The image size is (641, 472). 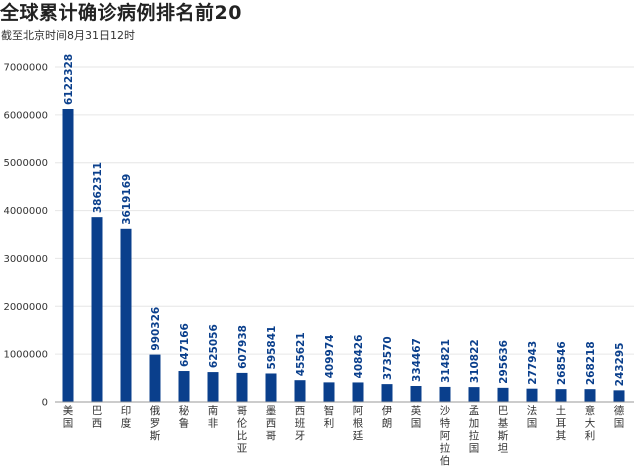 What do you see at coordinates (620, 365) in the screenshot?
I see `value-label: 243295` at bounding box center [620, 365].